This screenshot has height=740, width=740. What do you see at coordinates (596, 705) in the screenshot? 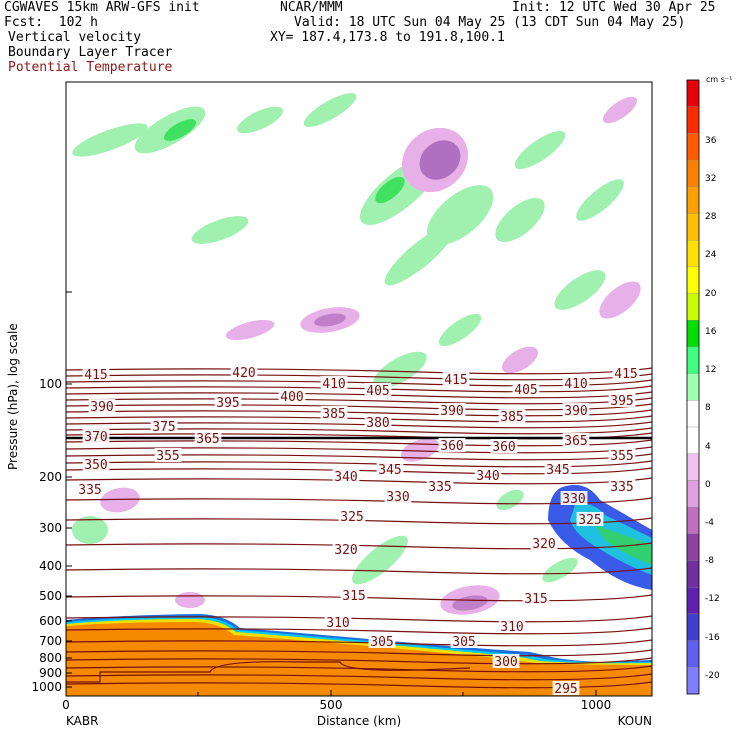
I see `x-tick-label: 1000` at bounding box center [596, 705].